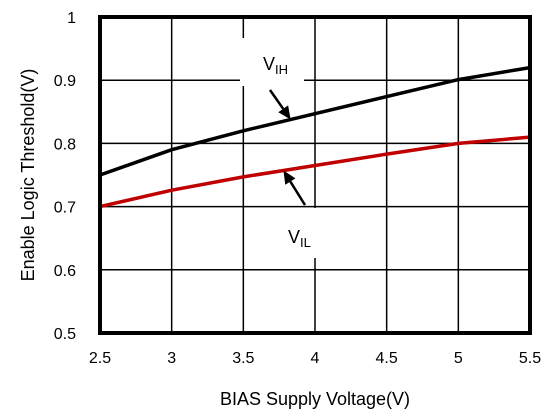 The image size is (554, 417). Describe the element at coordinates (71, 18) in the screenshot. I see `y-tick-label: 1` at that location.